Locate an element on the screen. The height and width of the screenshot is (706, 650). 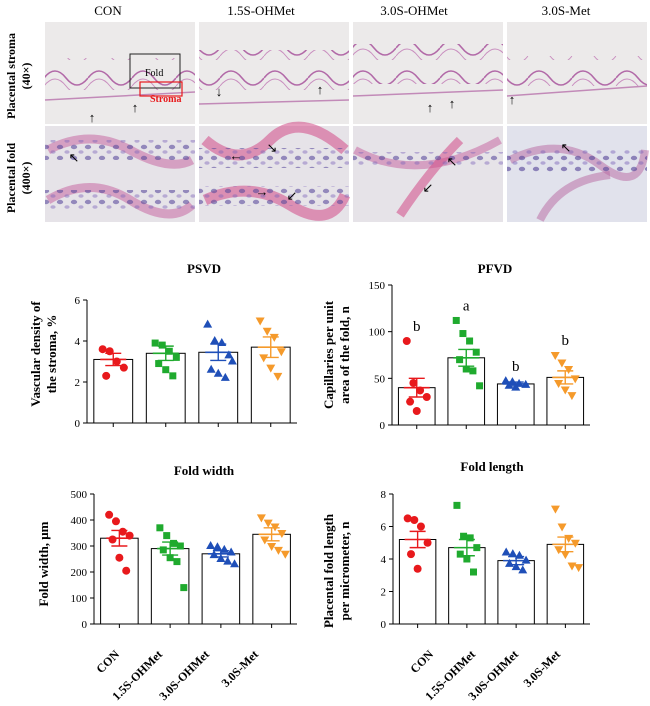
micrograph-col-label-1-5s-ohmet: 1.5S-OHMet is located at coordinates (261, 10).